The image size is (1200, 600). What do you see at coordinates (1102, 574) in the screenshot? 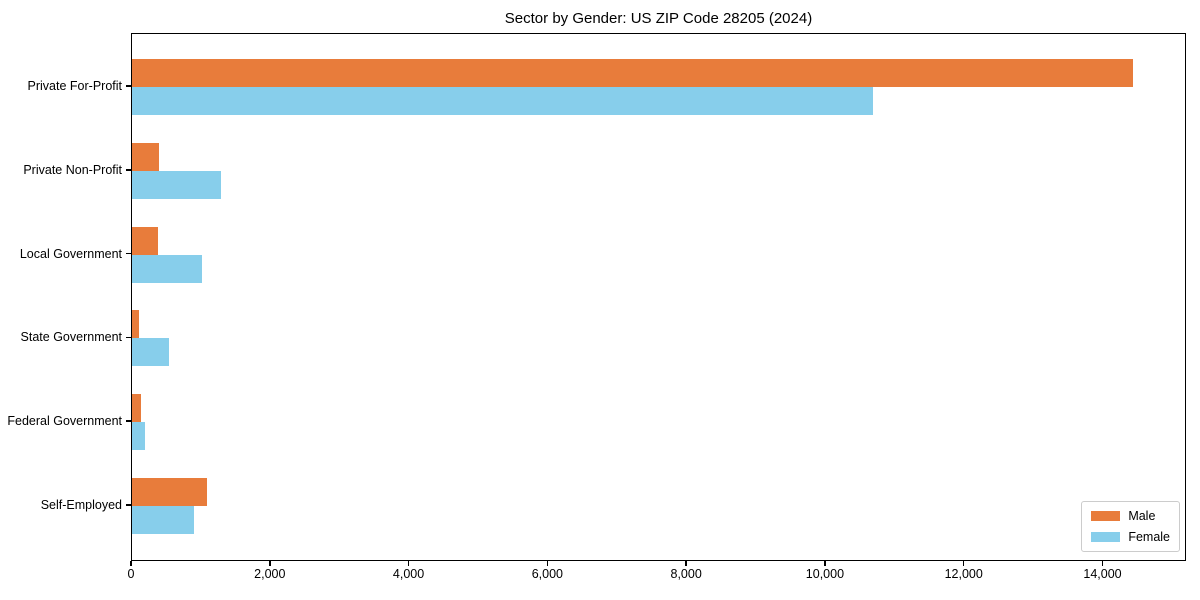
I see `x-tick-label-14-000: 14,000` at bounding box center [1102, 574].